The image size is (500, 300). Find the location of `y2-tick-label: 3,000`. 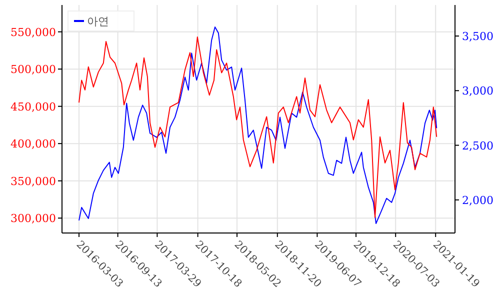

y2-tick-label: 3,000 is located at coordinates (478, 91).